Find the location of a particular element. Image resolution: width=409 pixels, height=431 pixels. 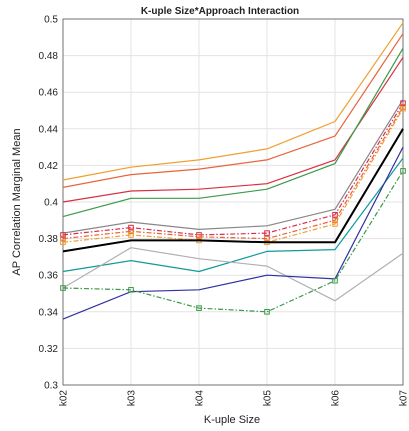

y-tick-label: 0.42 is located at coordinates (49, 166).